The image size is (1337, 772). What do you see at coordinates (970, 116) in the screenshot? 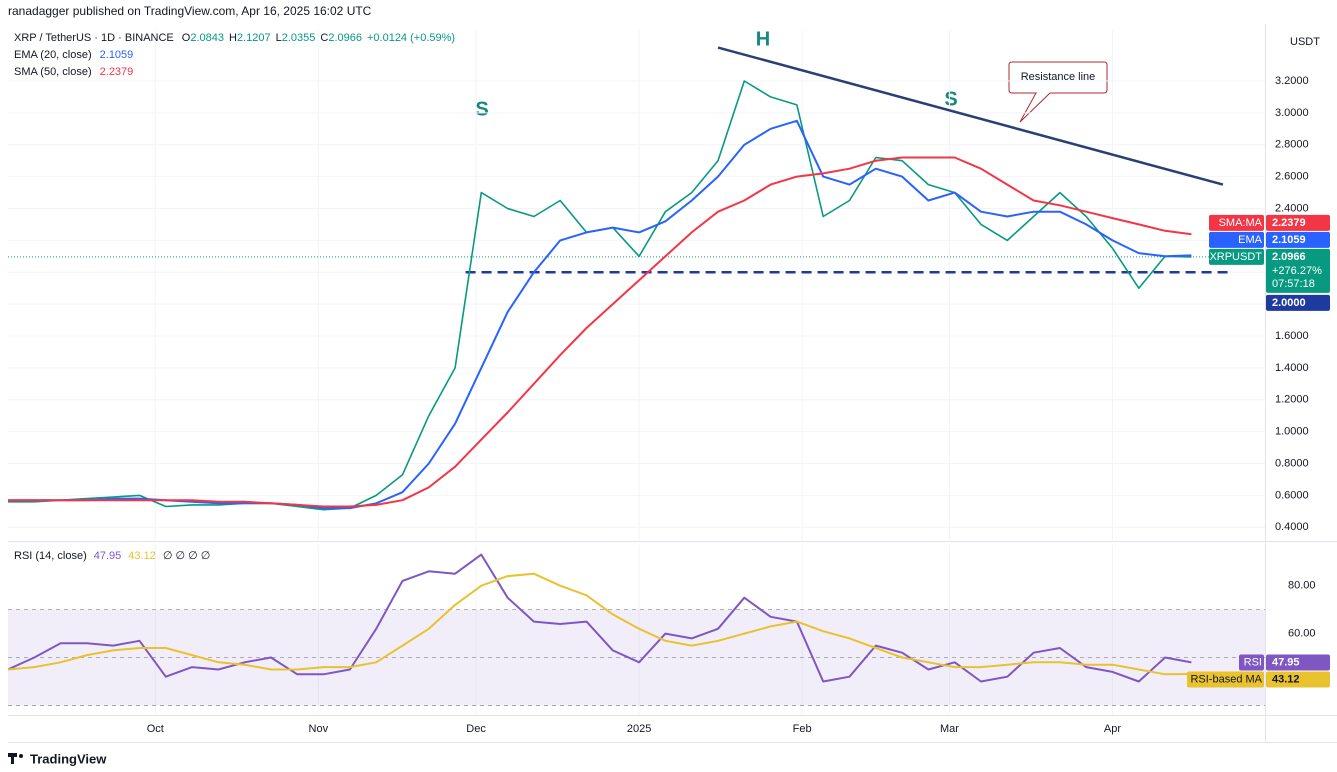
I see `trendline` at bounding box center [970, 116].